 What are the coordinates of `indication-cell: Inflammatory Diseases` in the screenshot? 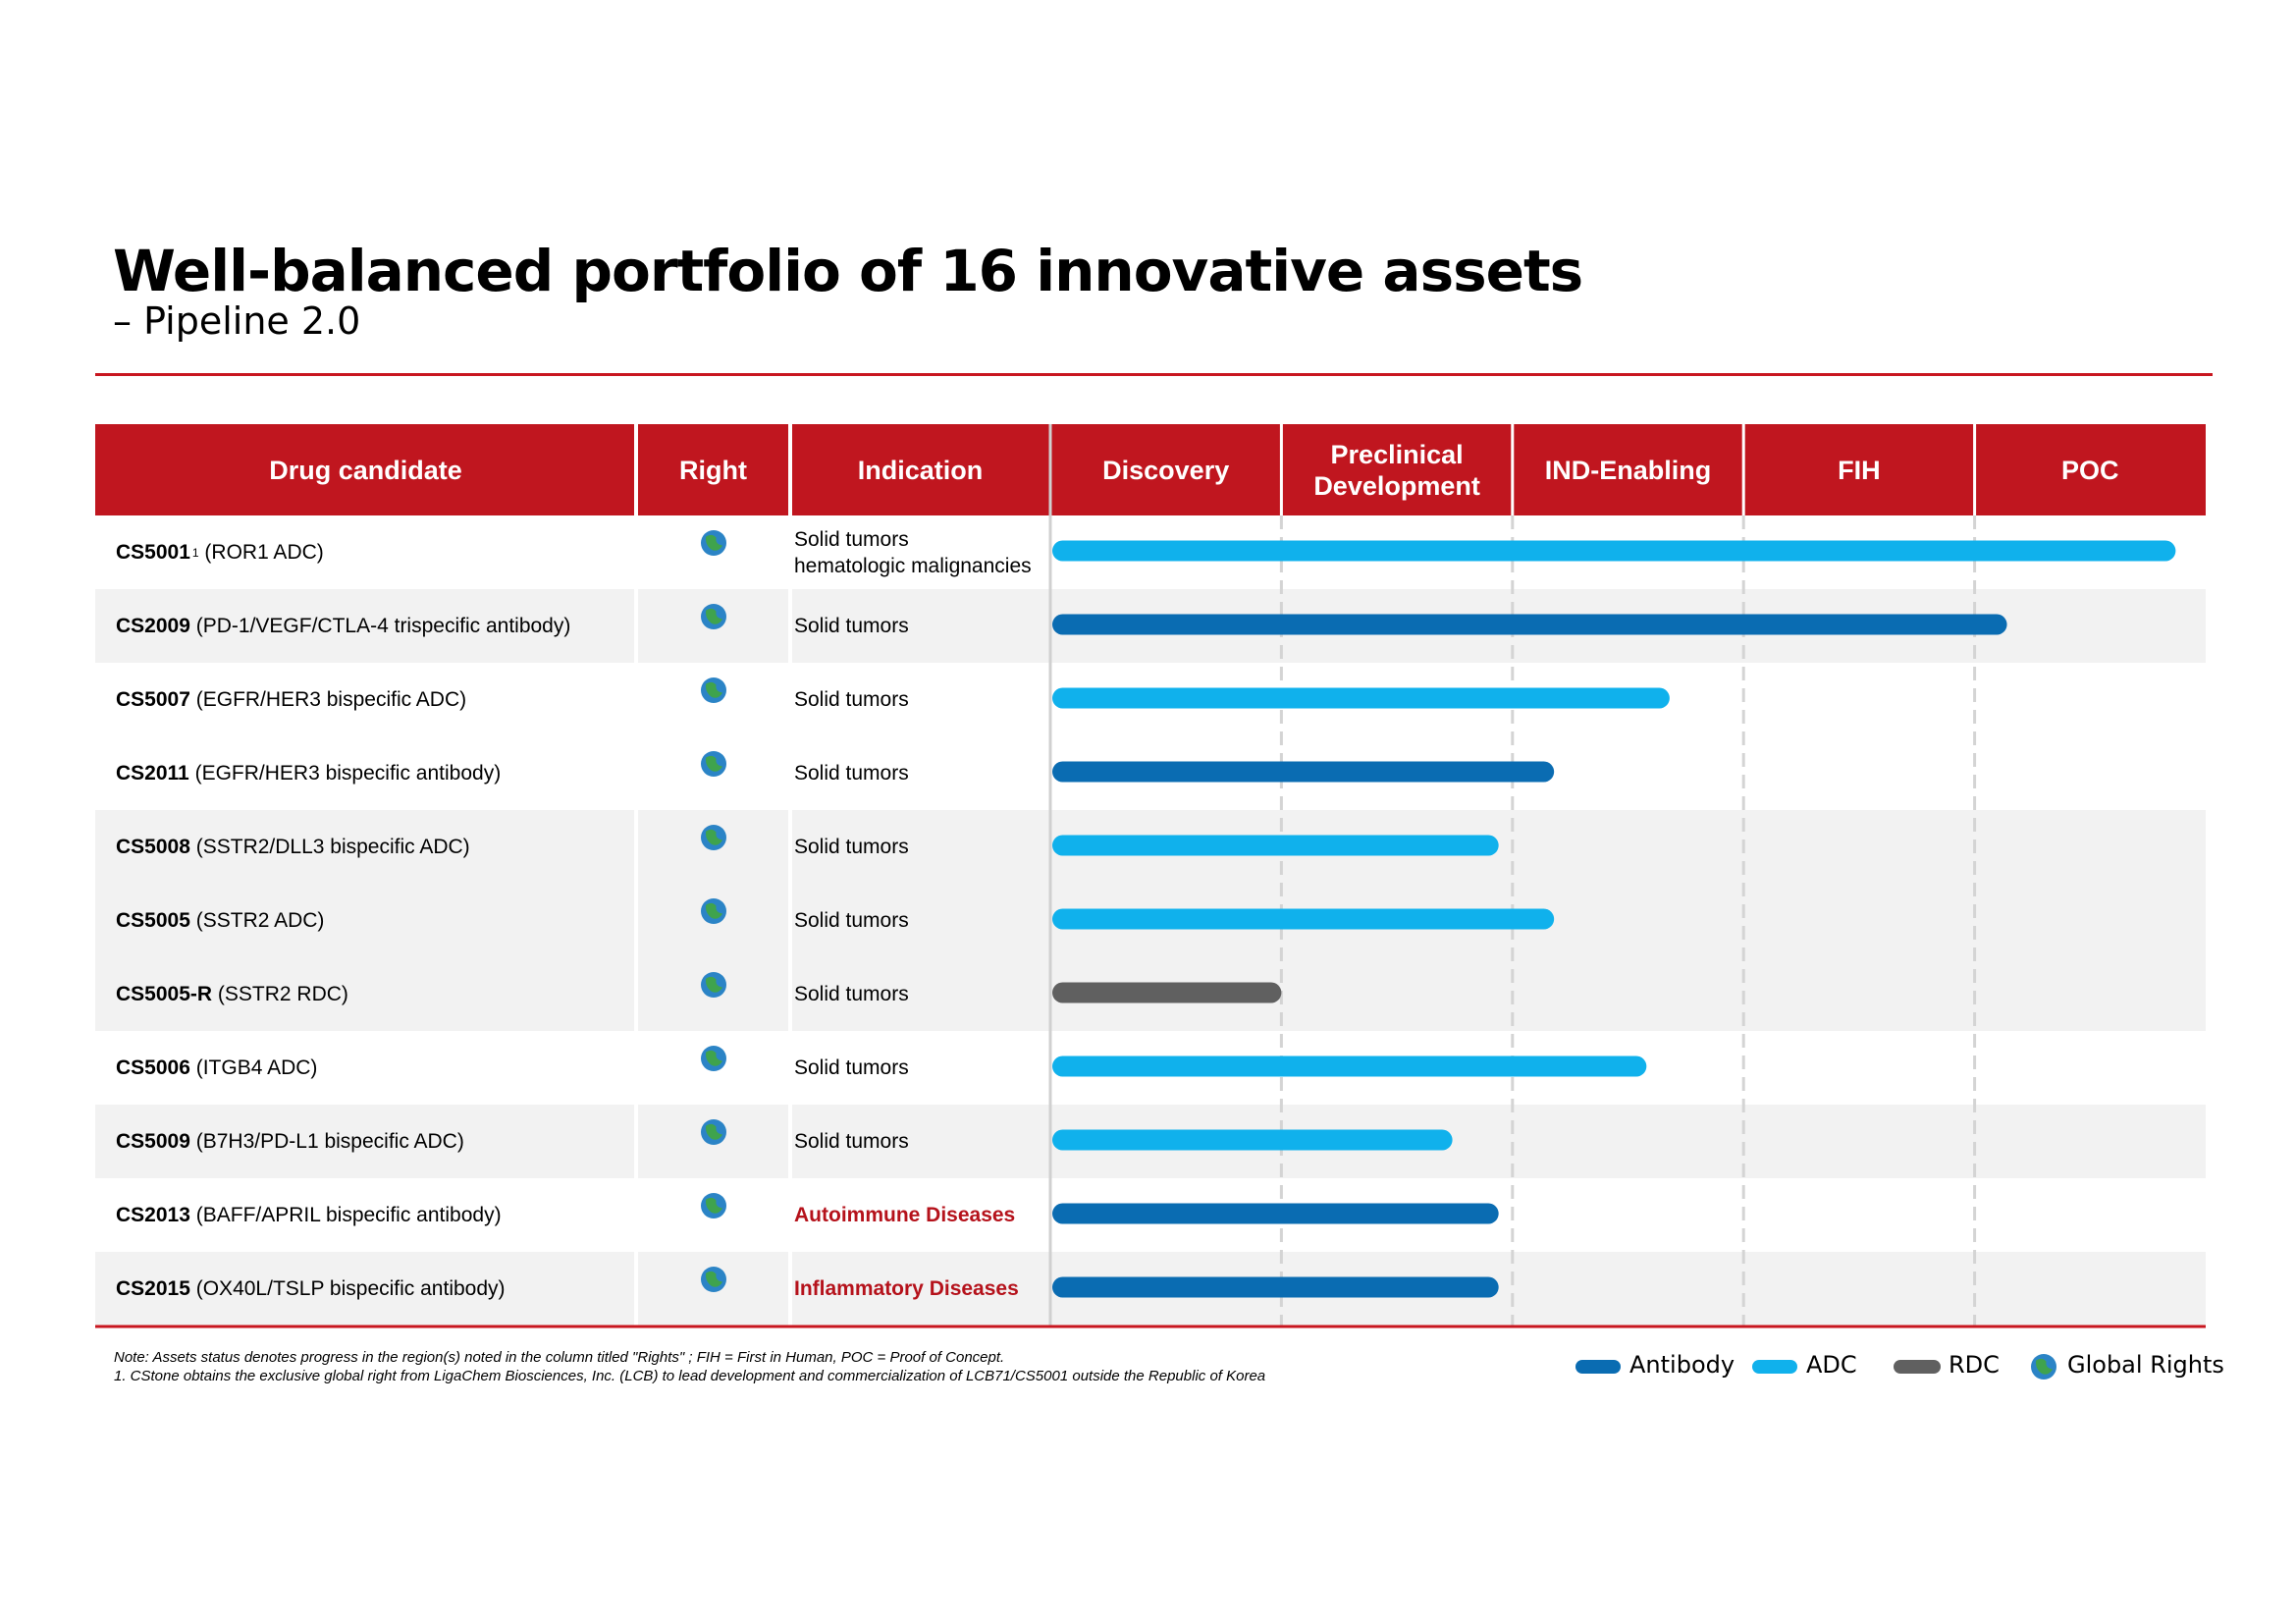 It's located at (906, 1289).